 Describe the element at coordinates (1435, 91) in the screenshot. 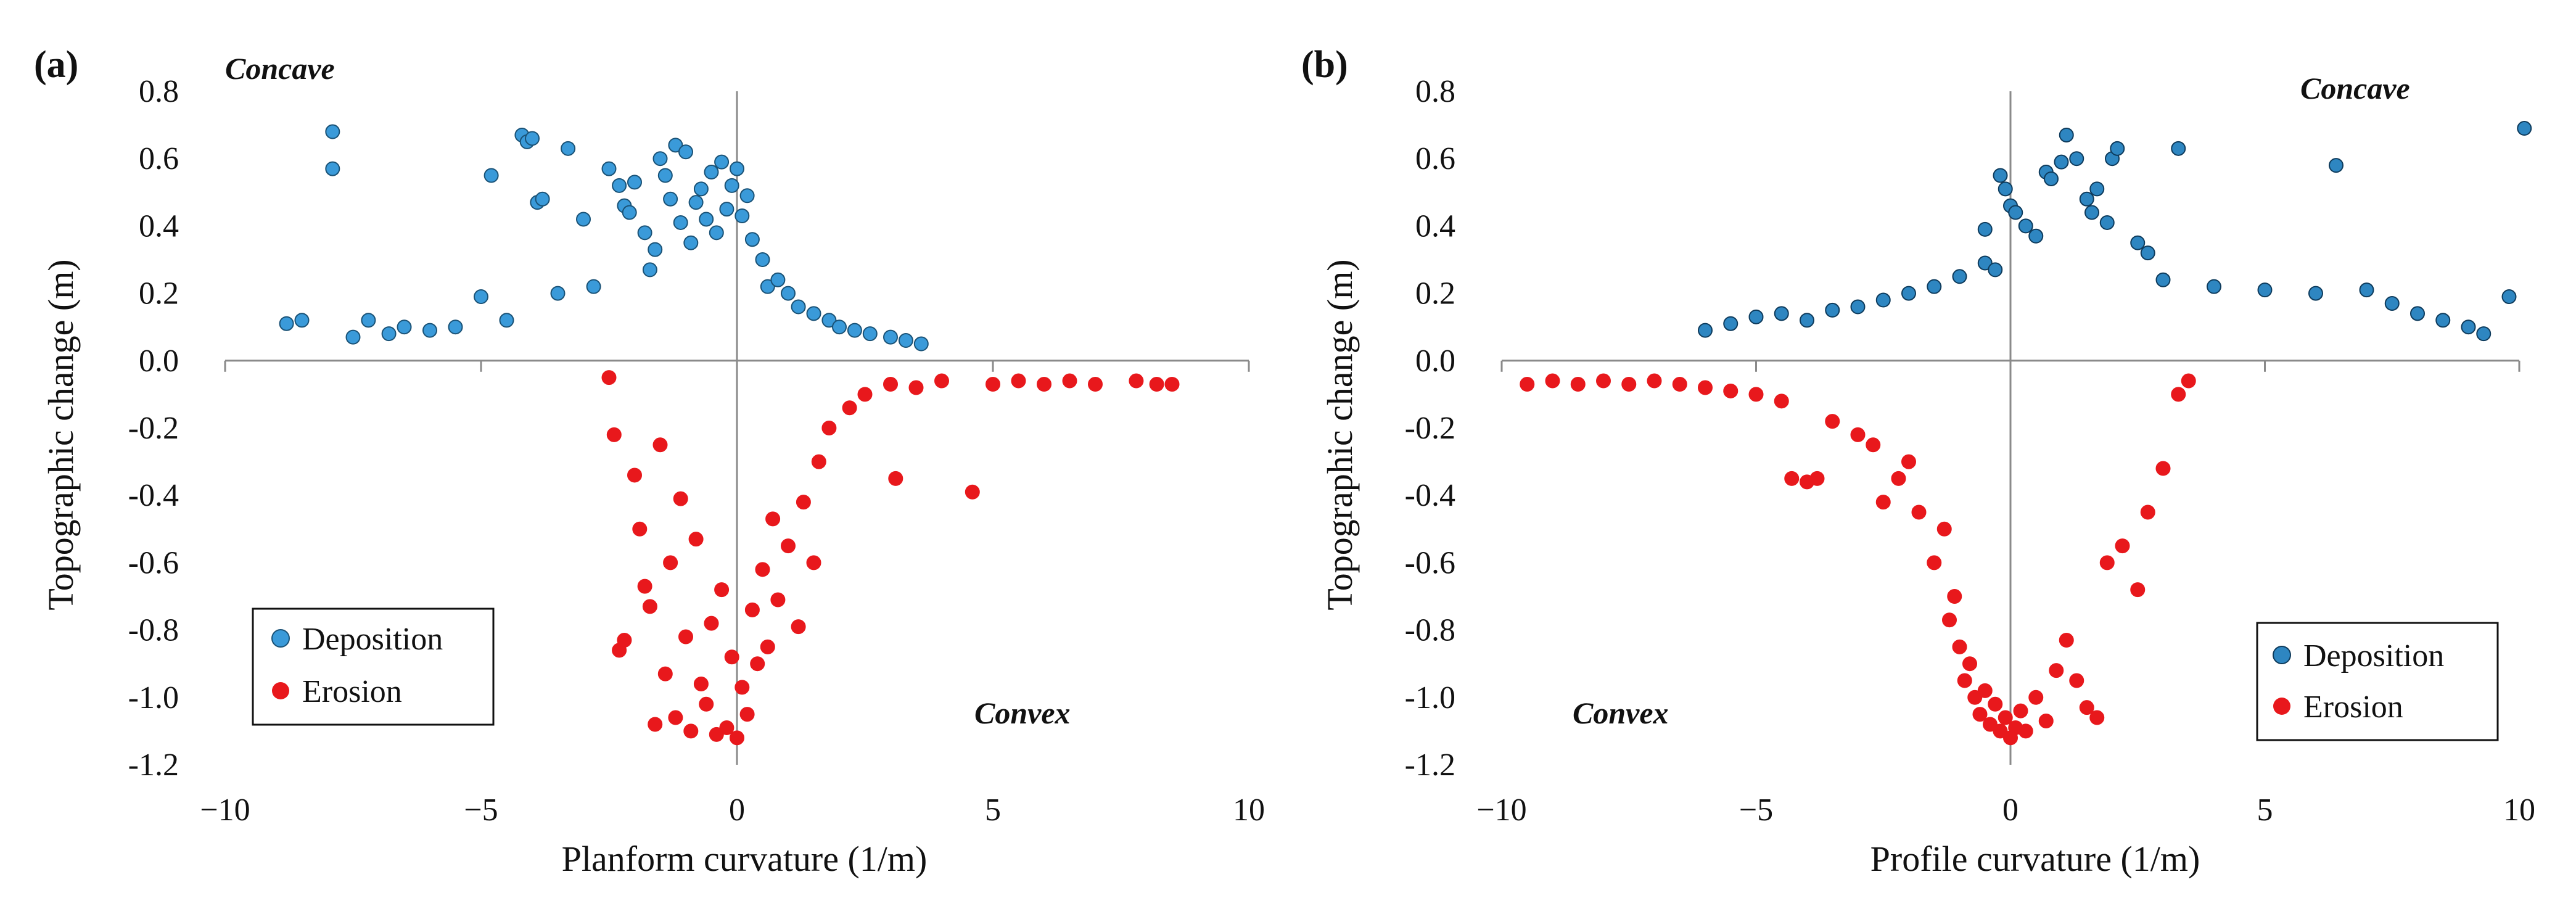

I see `panel-b-y-tick-label: 0.8` at that location.